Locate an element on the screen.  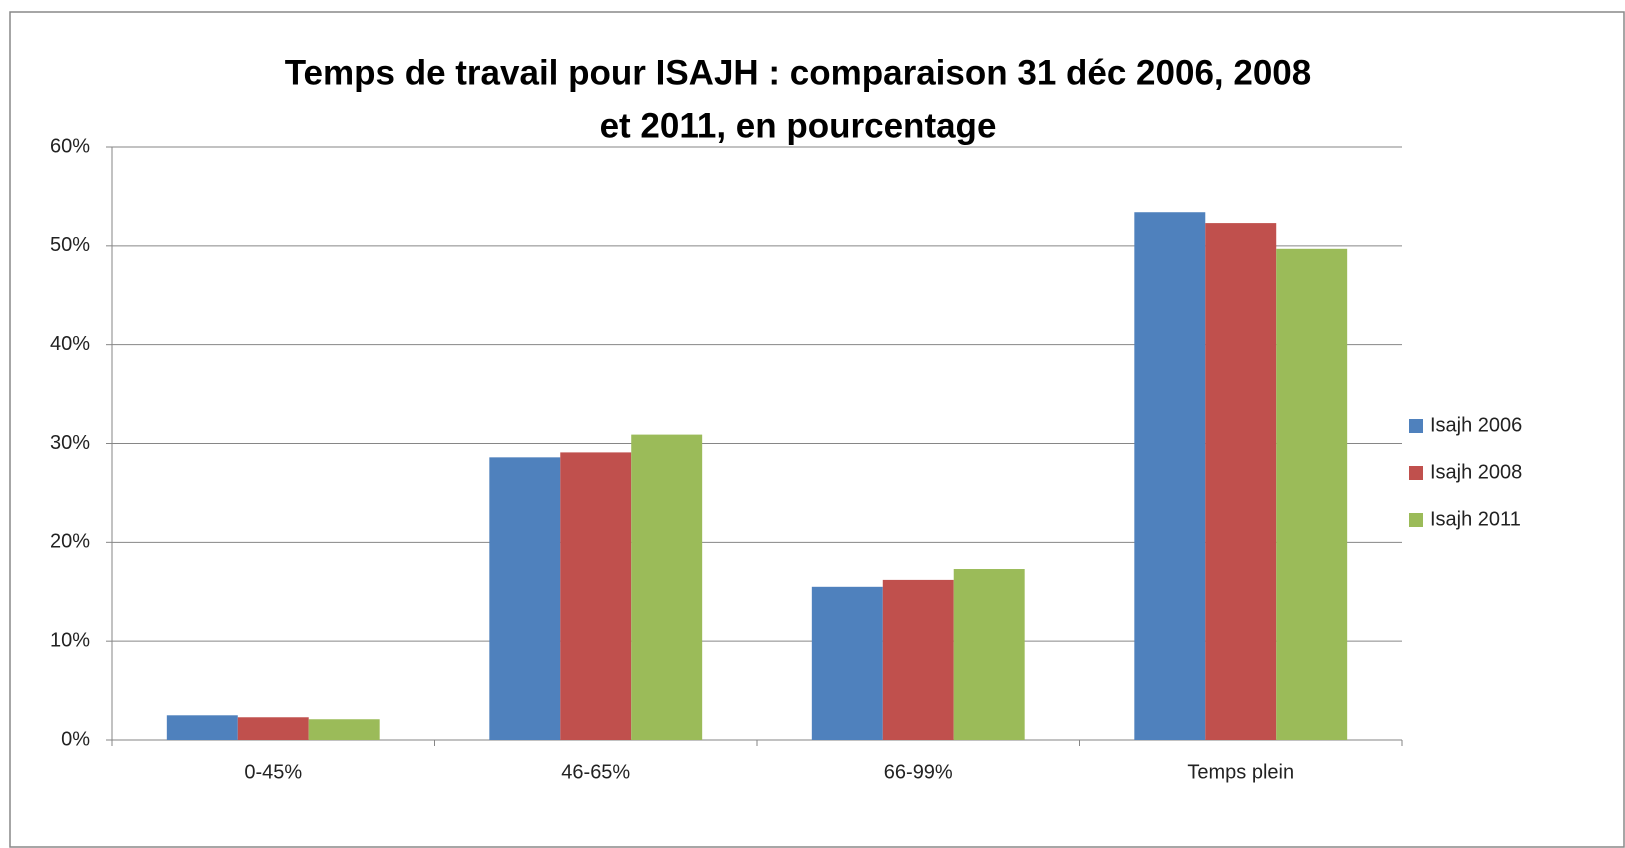
x-tick-label: 66-99% is located at coordinates (918, 772).